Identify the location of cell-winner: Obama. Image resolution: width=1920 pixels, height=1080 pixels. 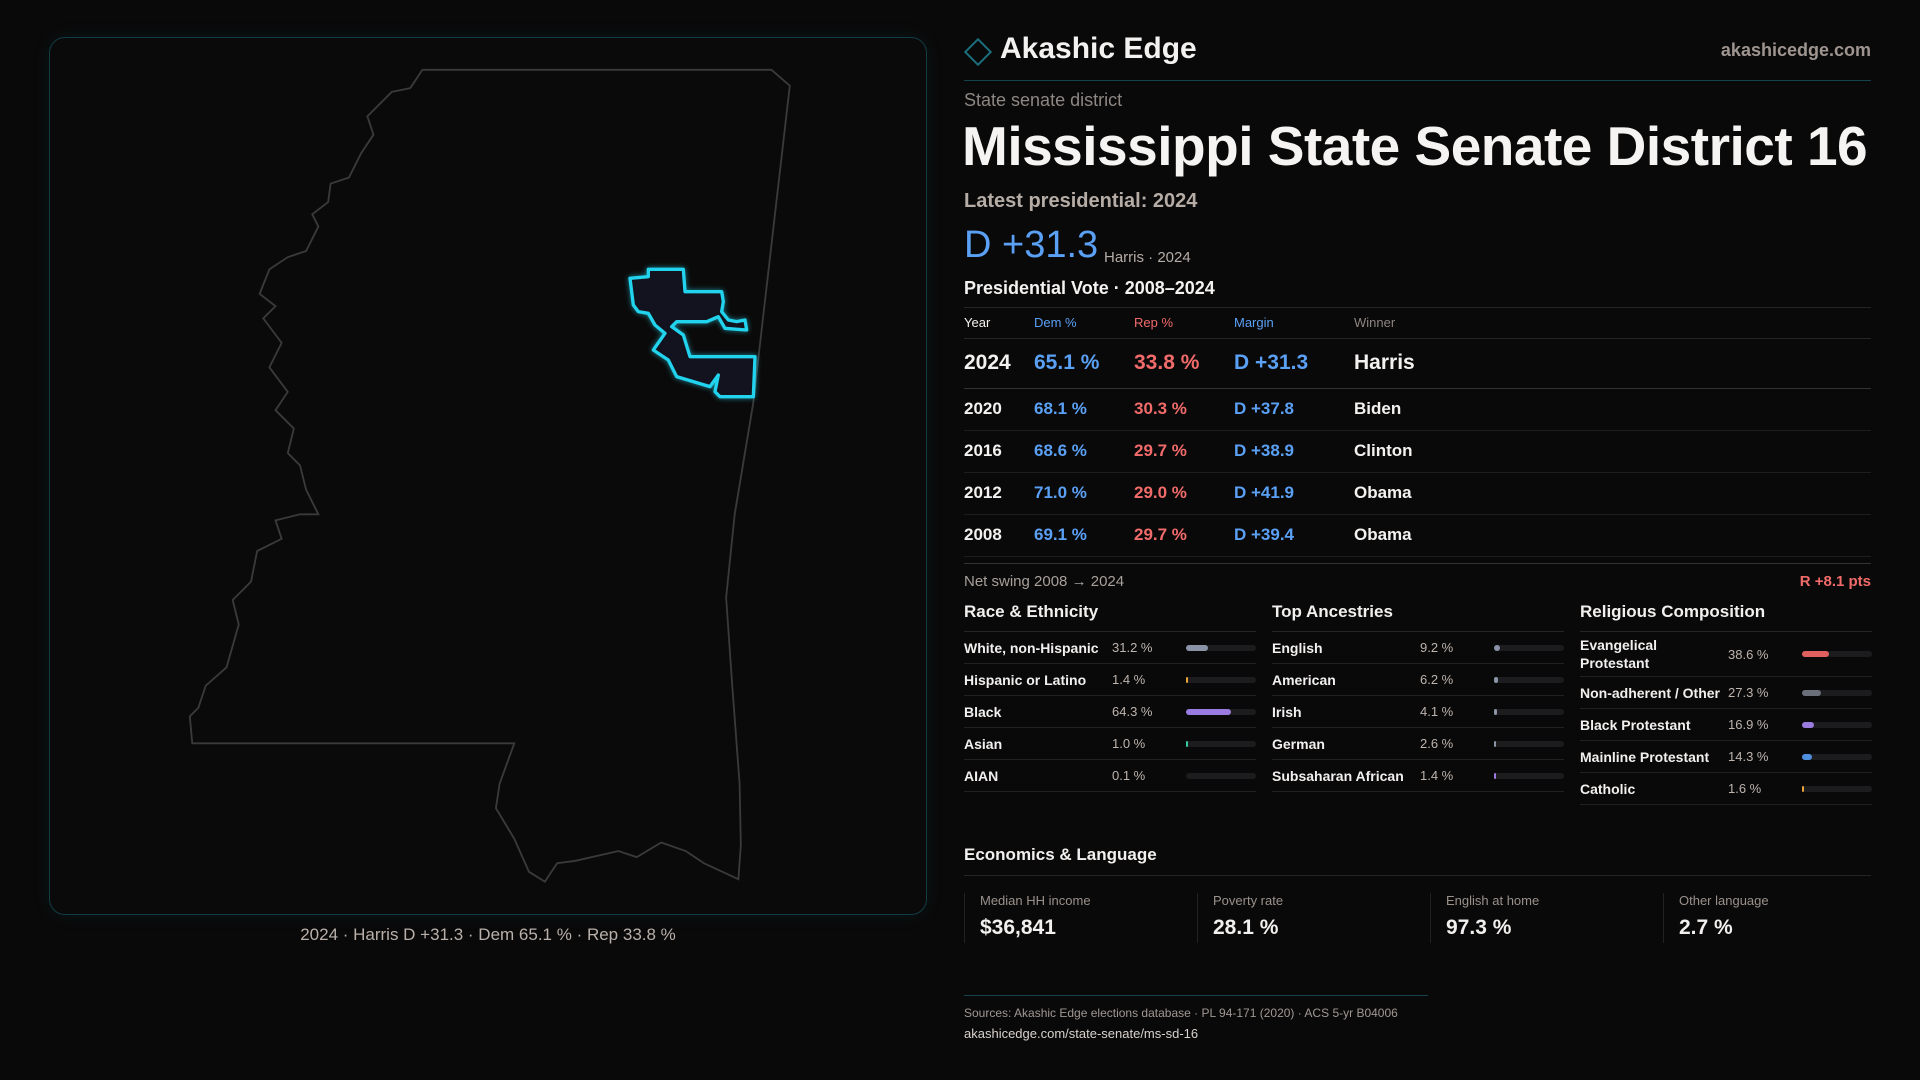
(1612, 535).